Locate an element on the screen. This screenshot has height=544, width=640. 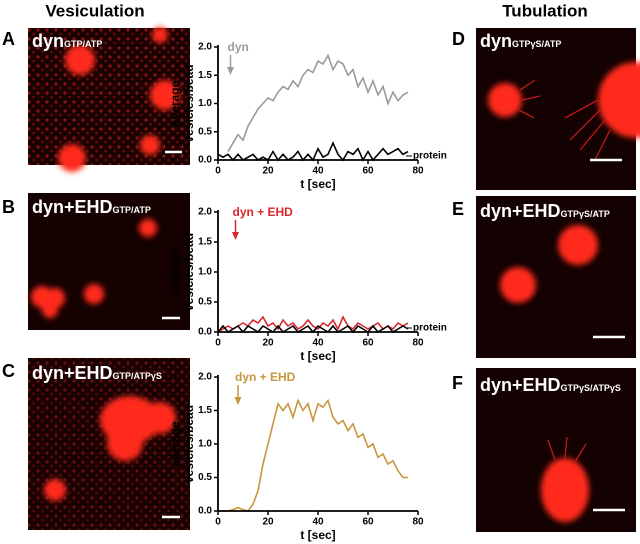
panel-title: dyn+EHDGTPγS/ATPγS is located at coordinates (550, 385).